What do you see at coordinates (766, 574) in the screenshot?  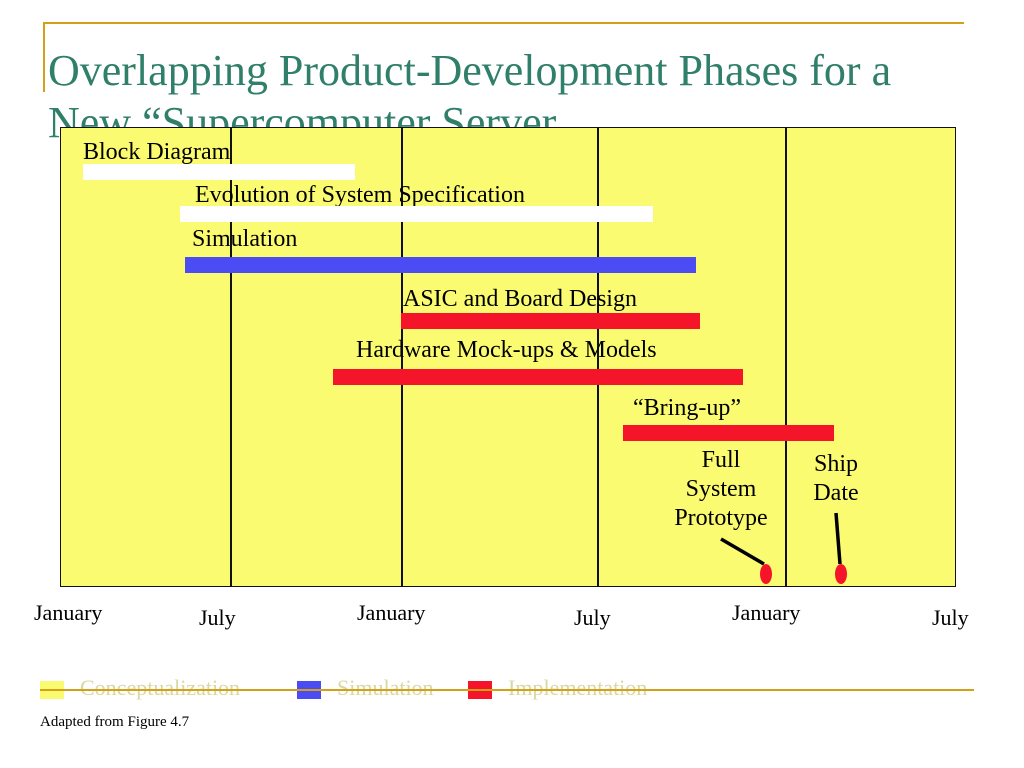 I see `milestone-dot-prototype` at bounding box center [766, 574].